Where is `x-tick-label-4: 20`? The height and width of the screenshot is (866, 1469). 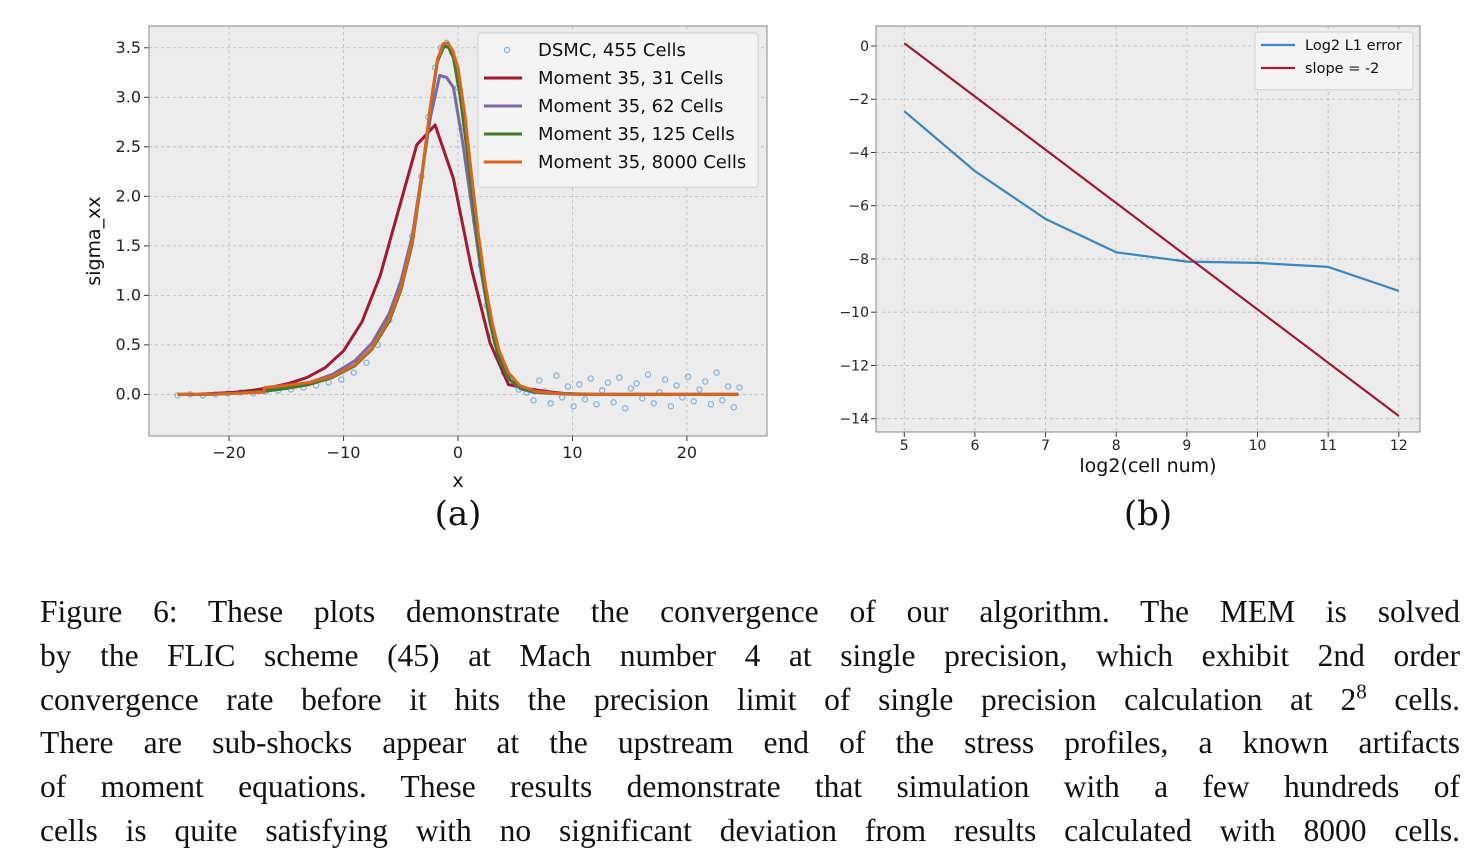 x-tick-label-4: 20 is located at coordinates (687, 452).